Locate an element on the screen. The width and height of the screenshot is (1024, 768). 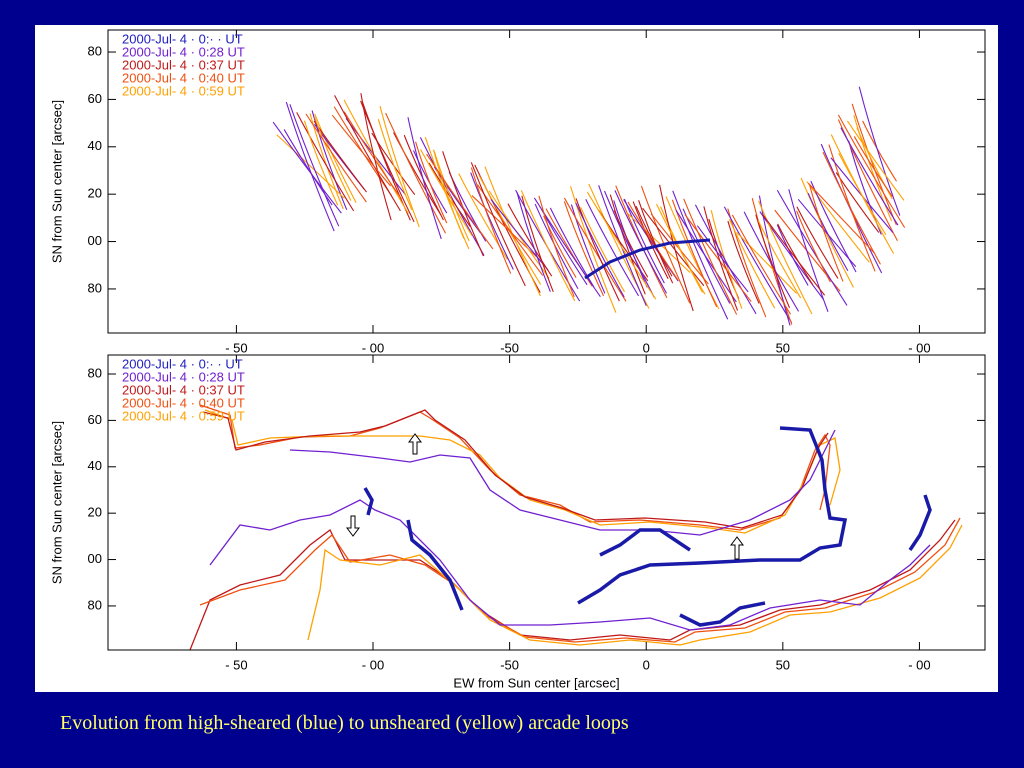
down-arrow is located at coordinates (353, 526).